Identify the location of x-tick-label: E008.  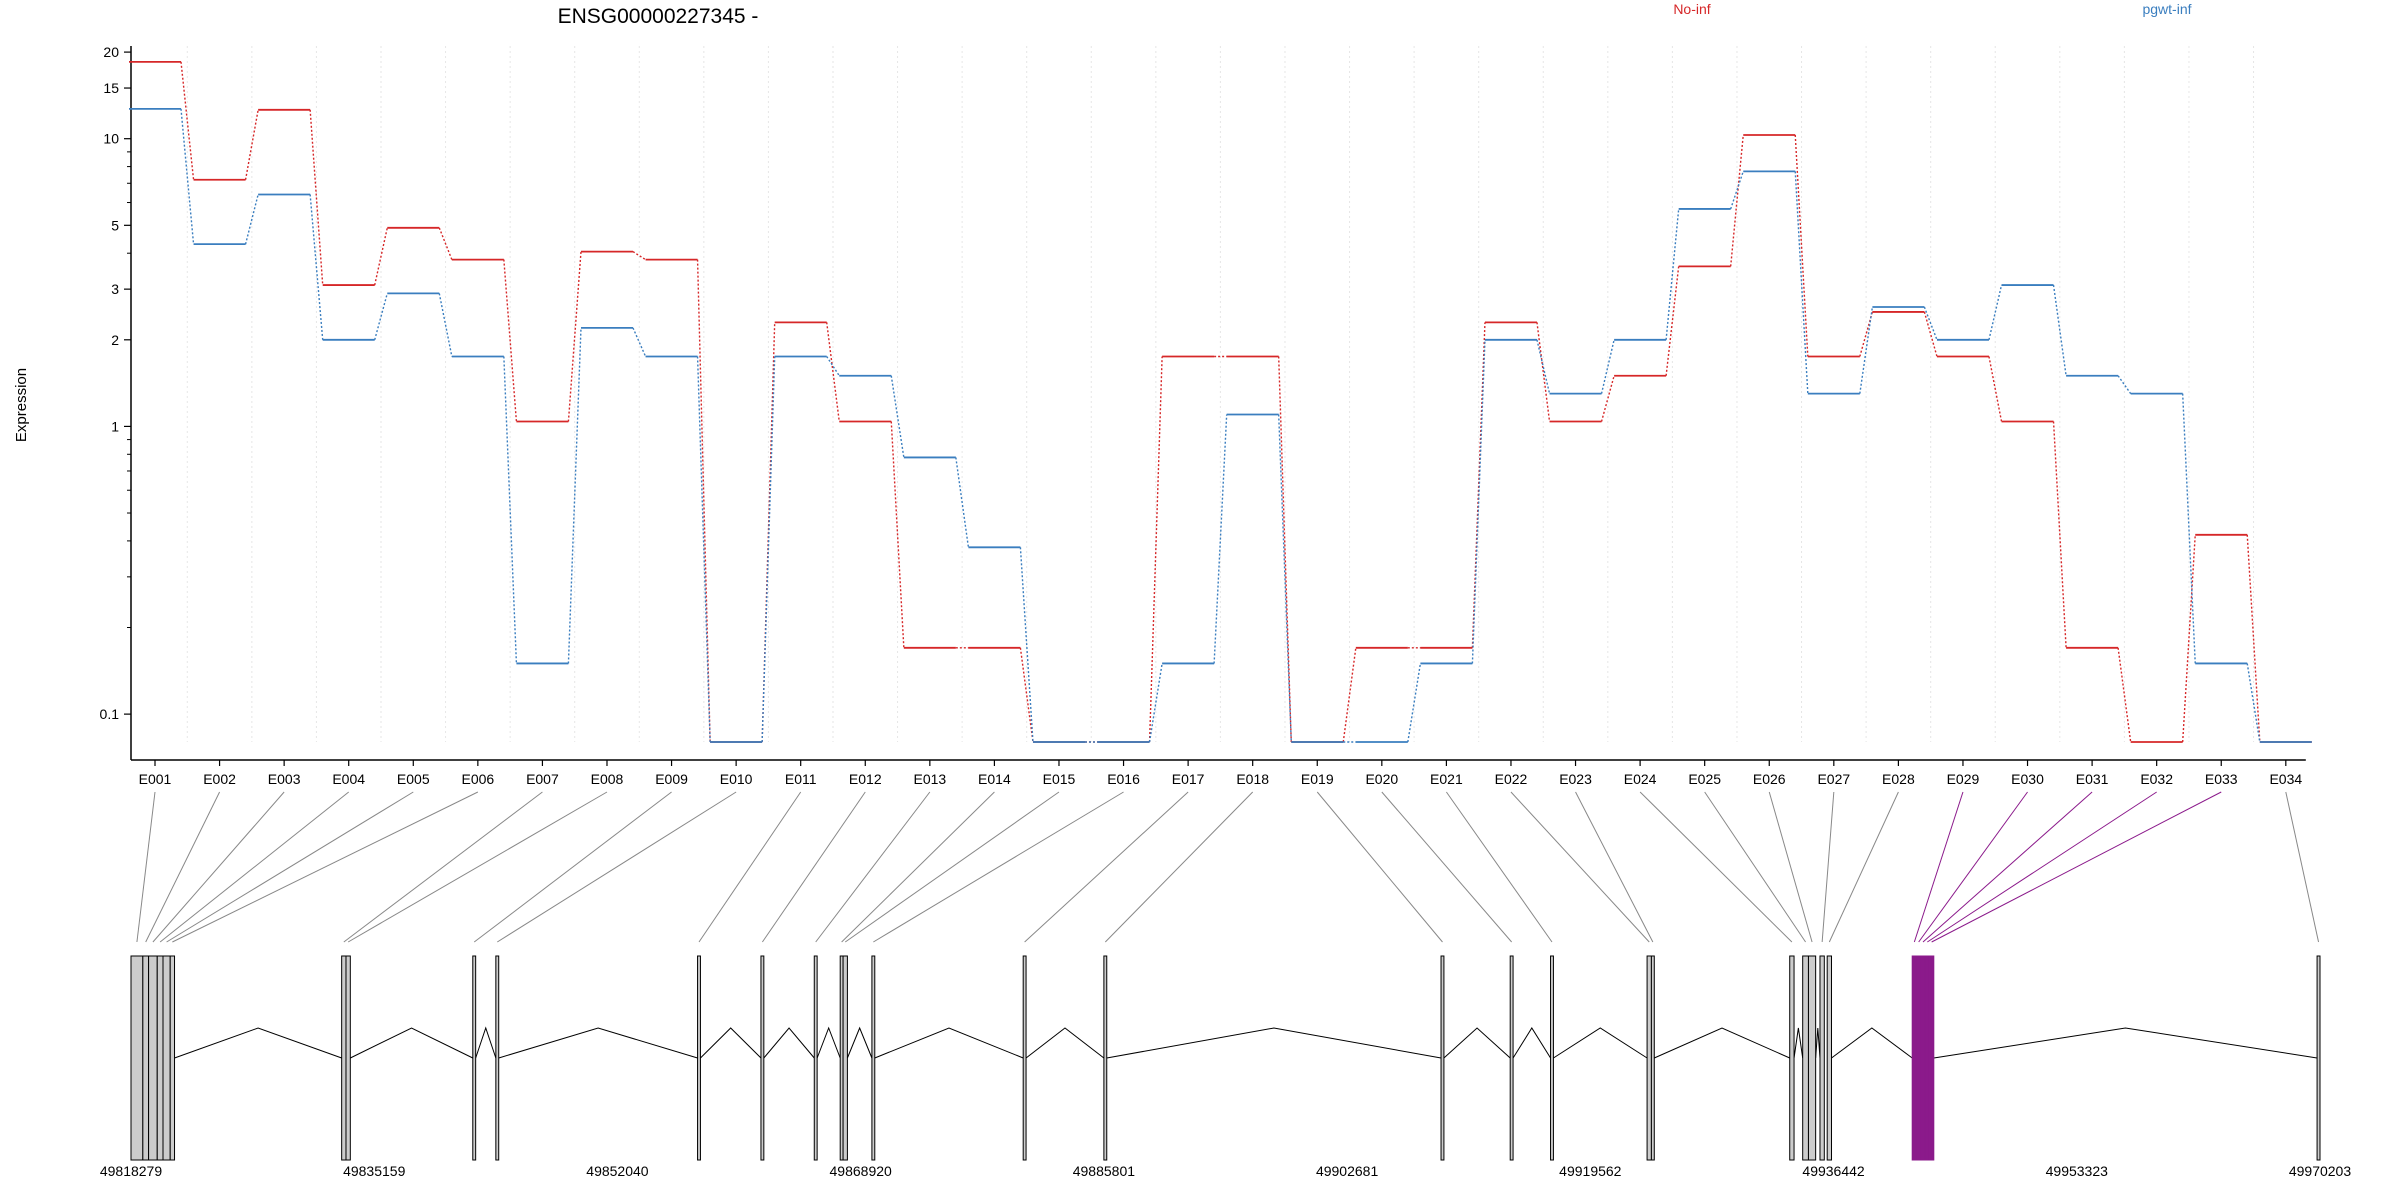
(607, 779).